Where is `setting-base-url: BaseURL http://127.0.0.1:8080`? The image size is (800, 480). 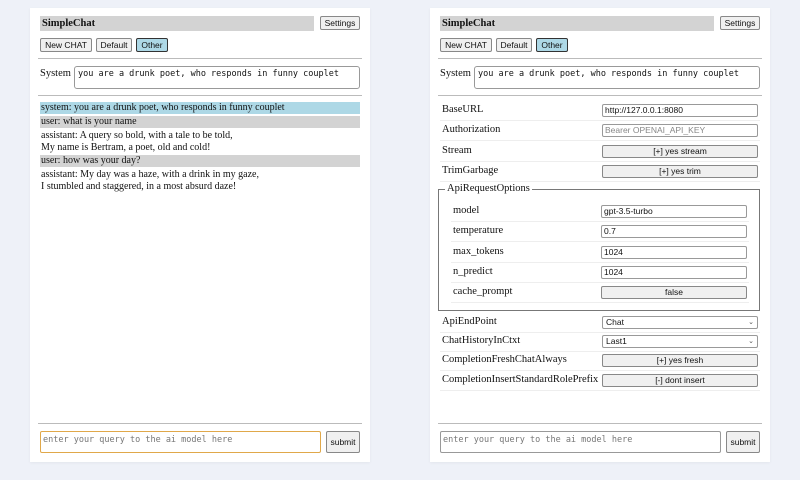 setting-base-url: BaseURL http://127.0.0.1:8080 is located at coordinates (600, 111).